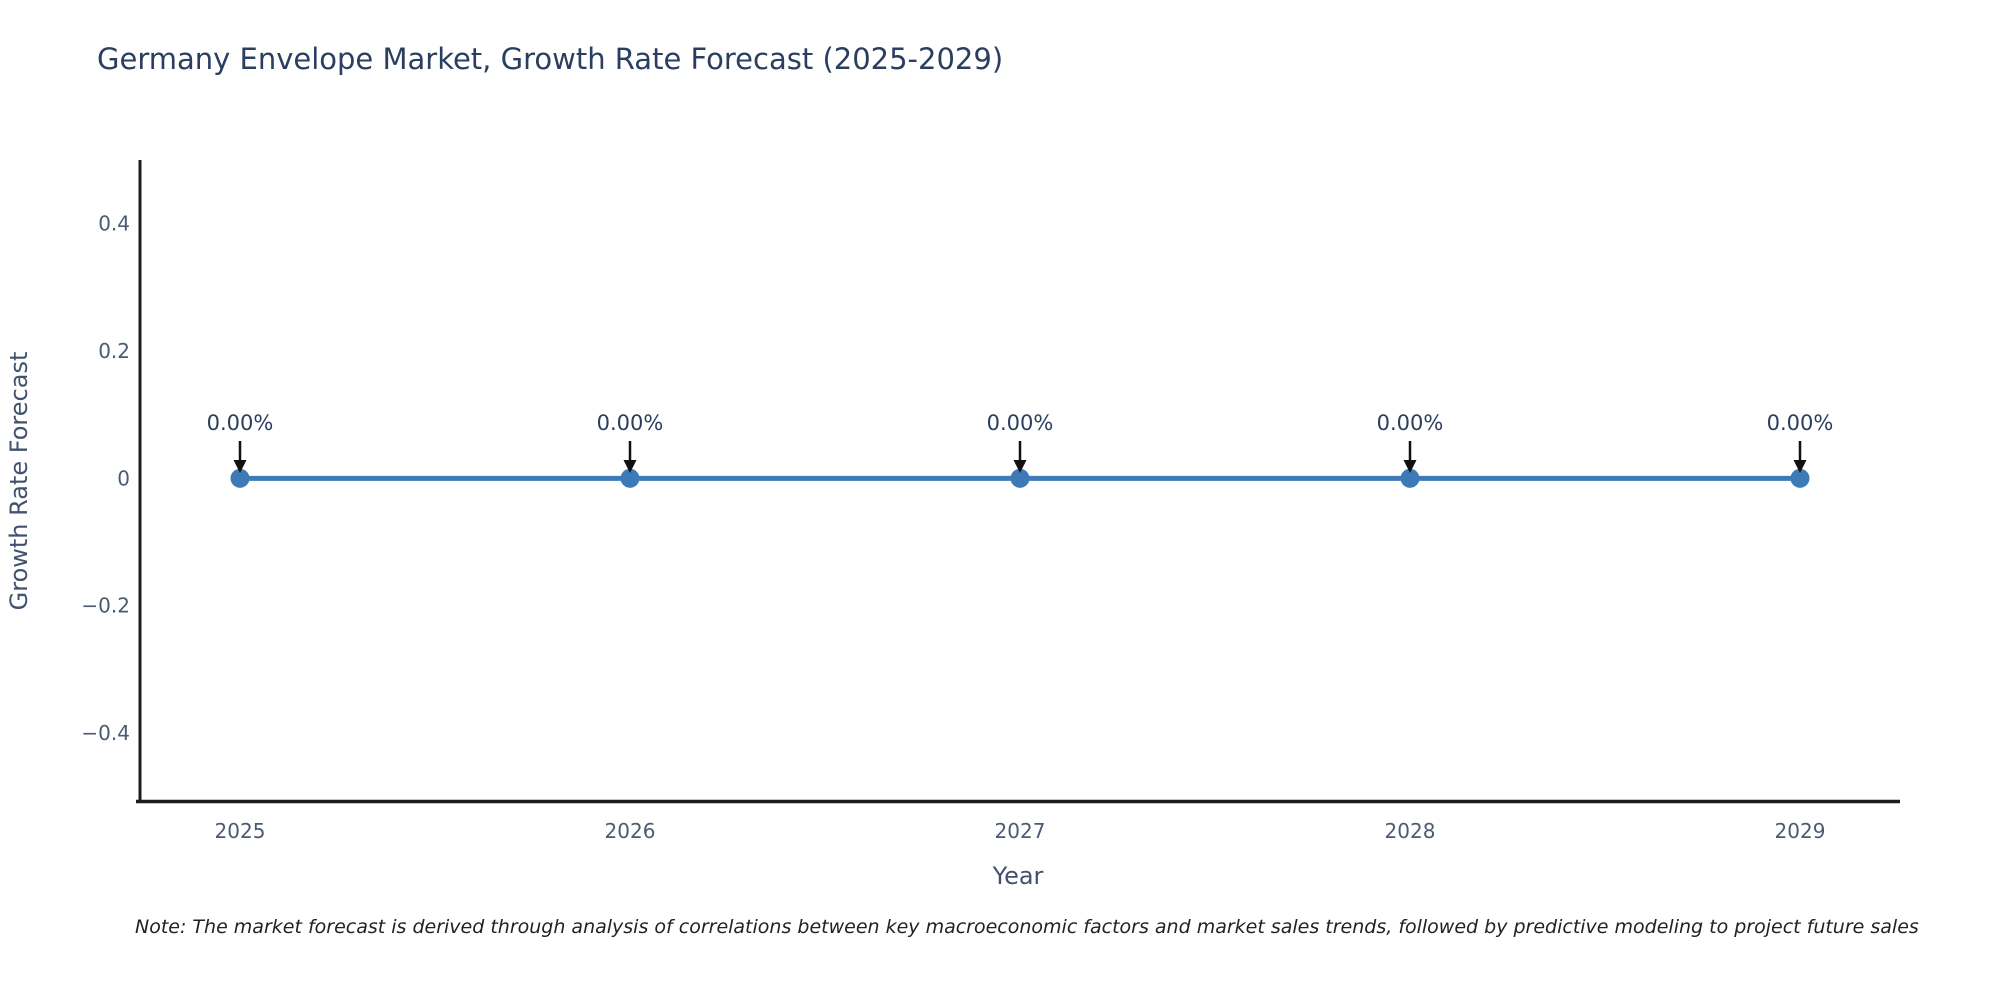  I want to click on x-tick-label: 2028, so click(1410, 831).